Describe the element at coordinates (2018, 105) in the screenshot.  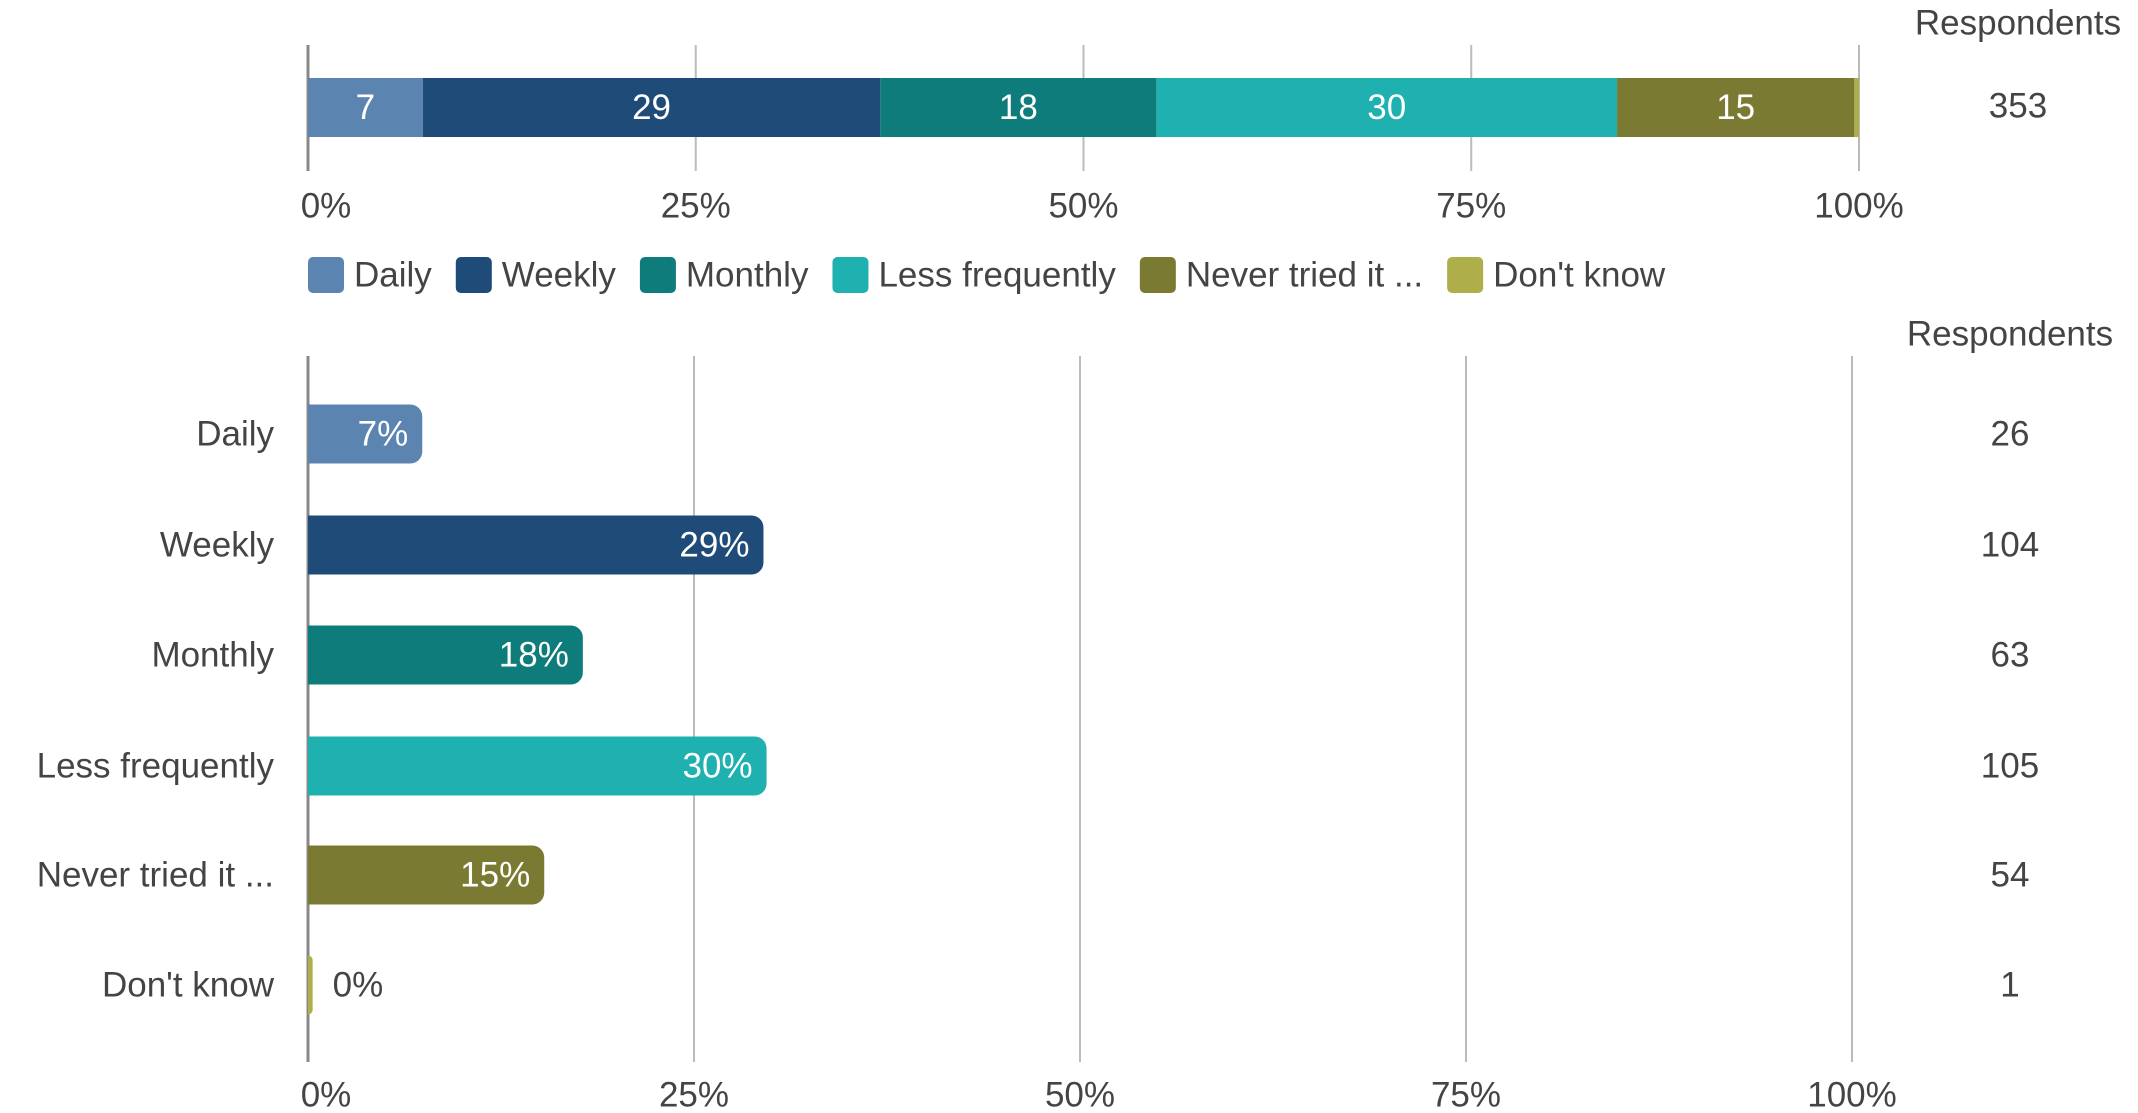
I see `respondents-count: 353` at that location.